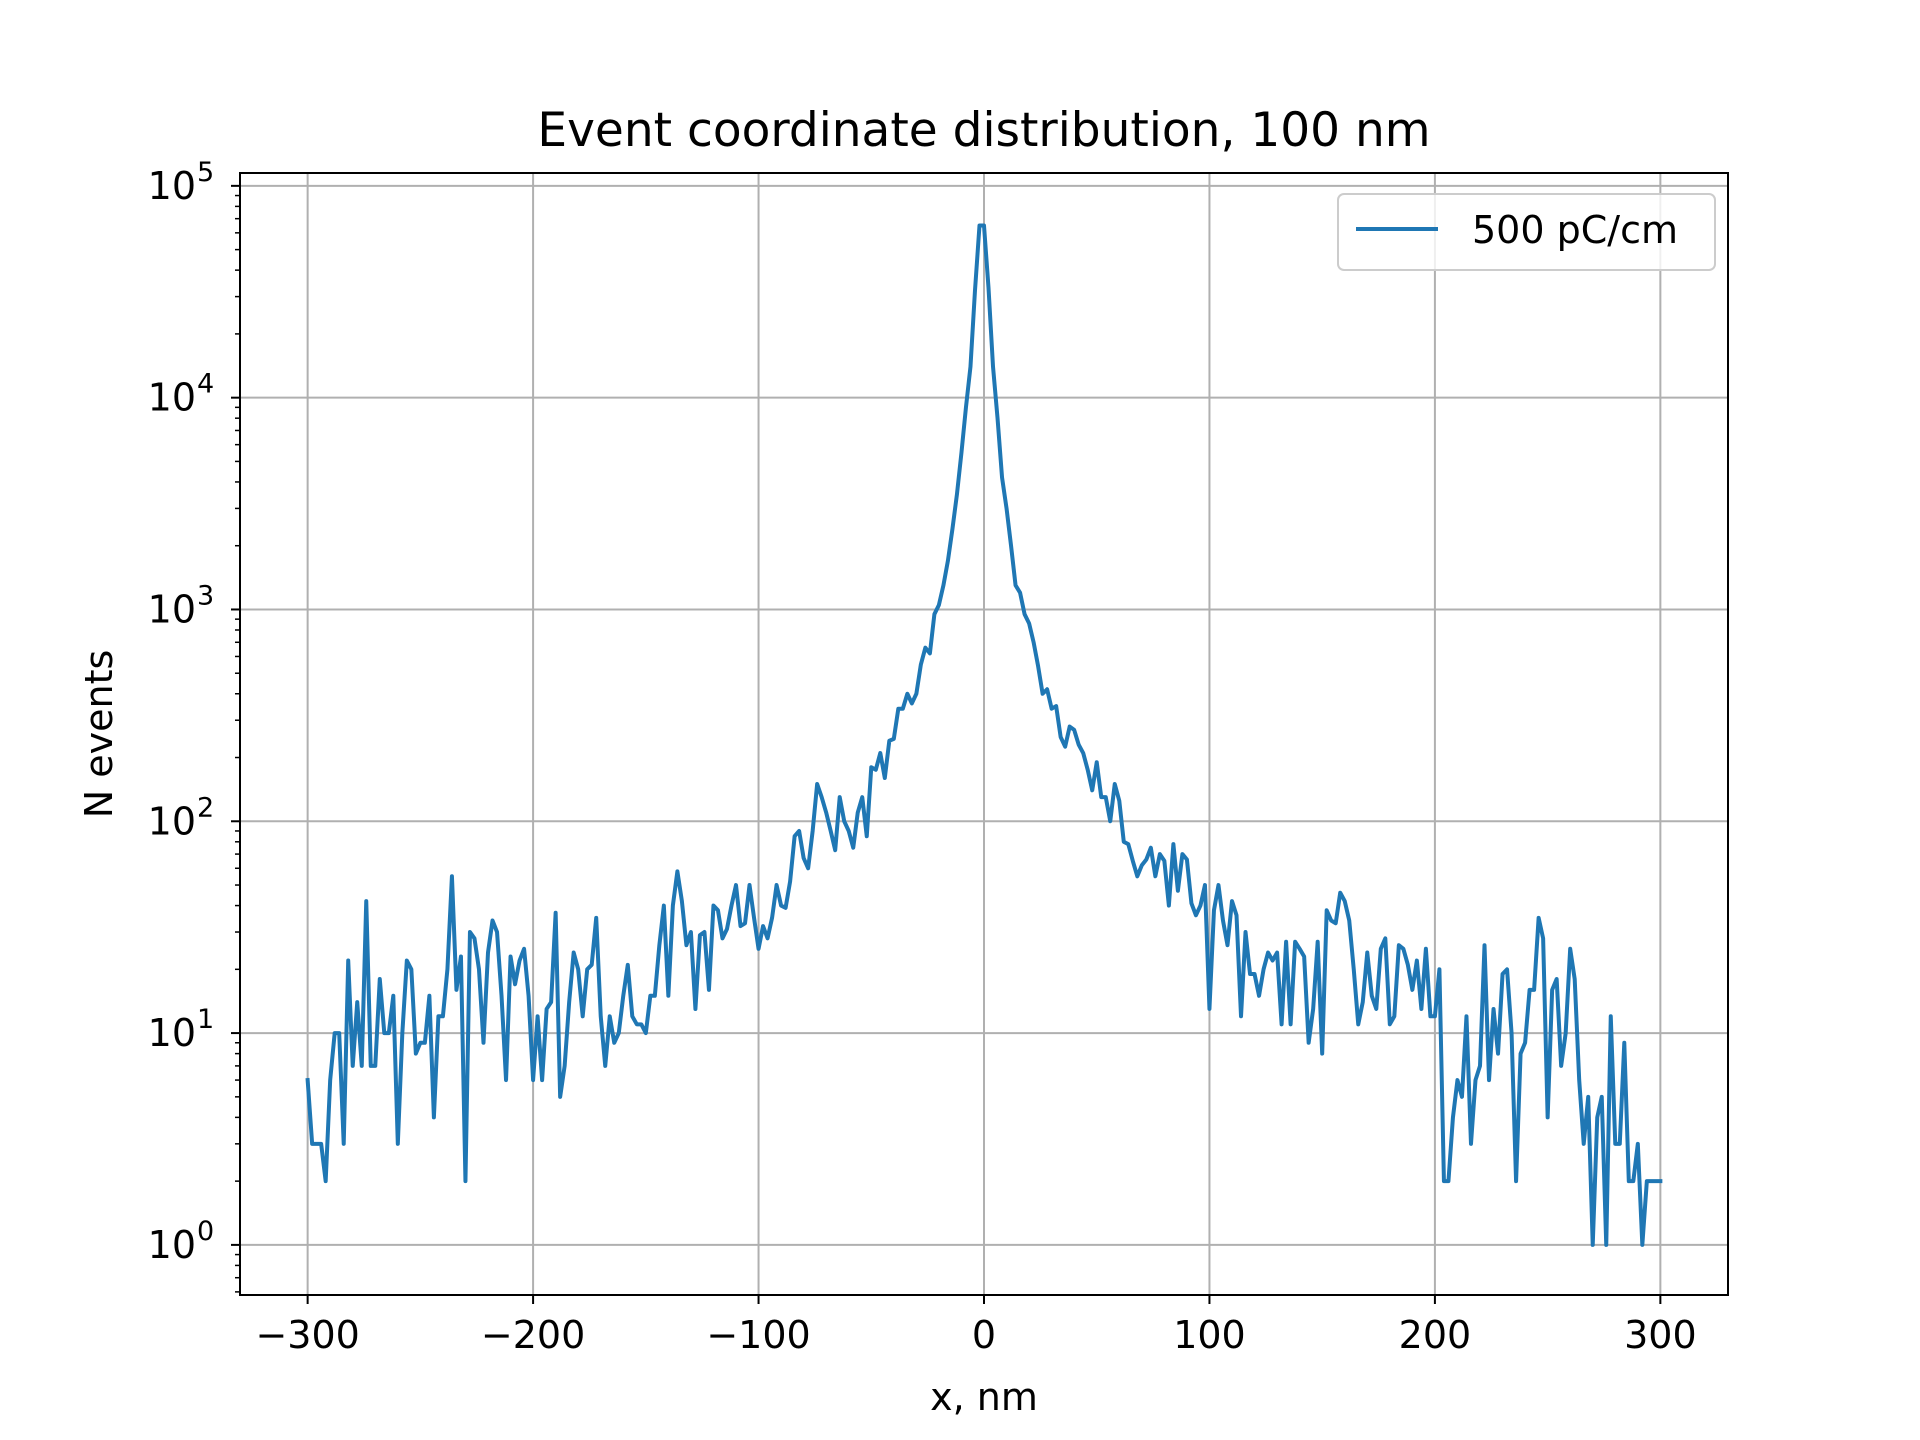  Describe the element at coordinates (205, 1231) in the screenshot. I see `y-tick-label-exponent: 0` at that location.